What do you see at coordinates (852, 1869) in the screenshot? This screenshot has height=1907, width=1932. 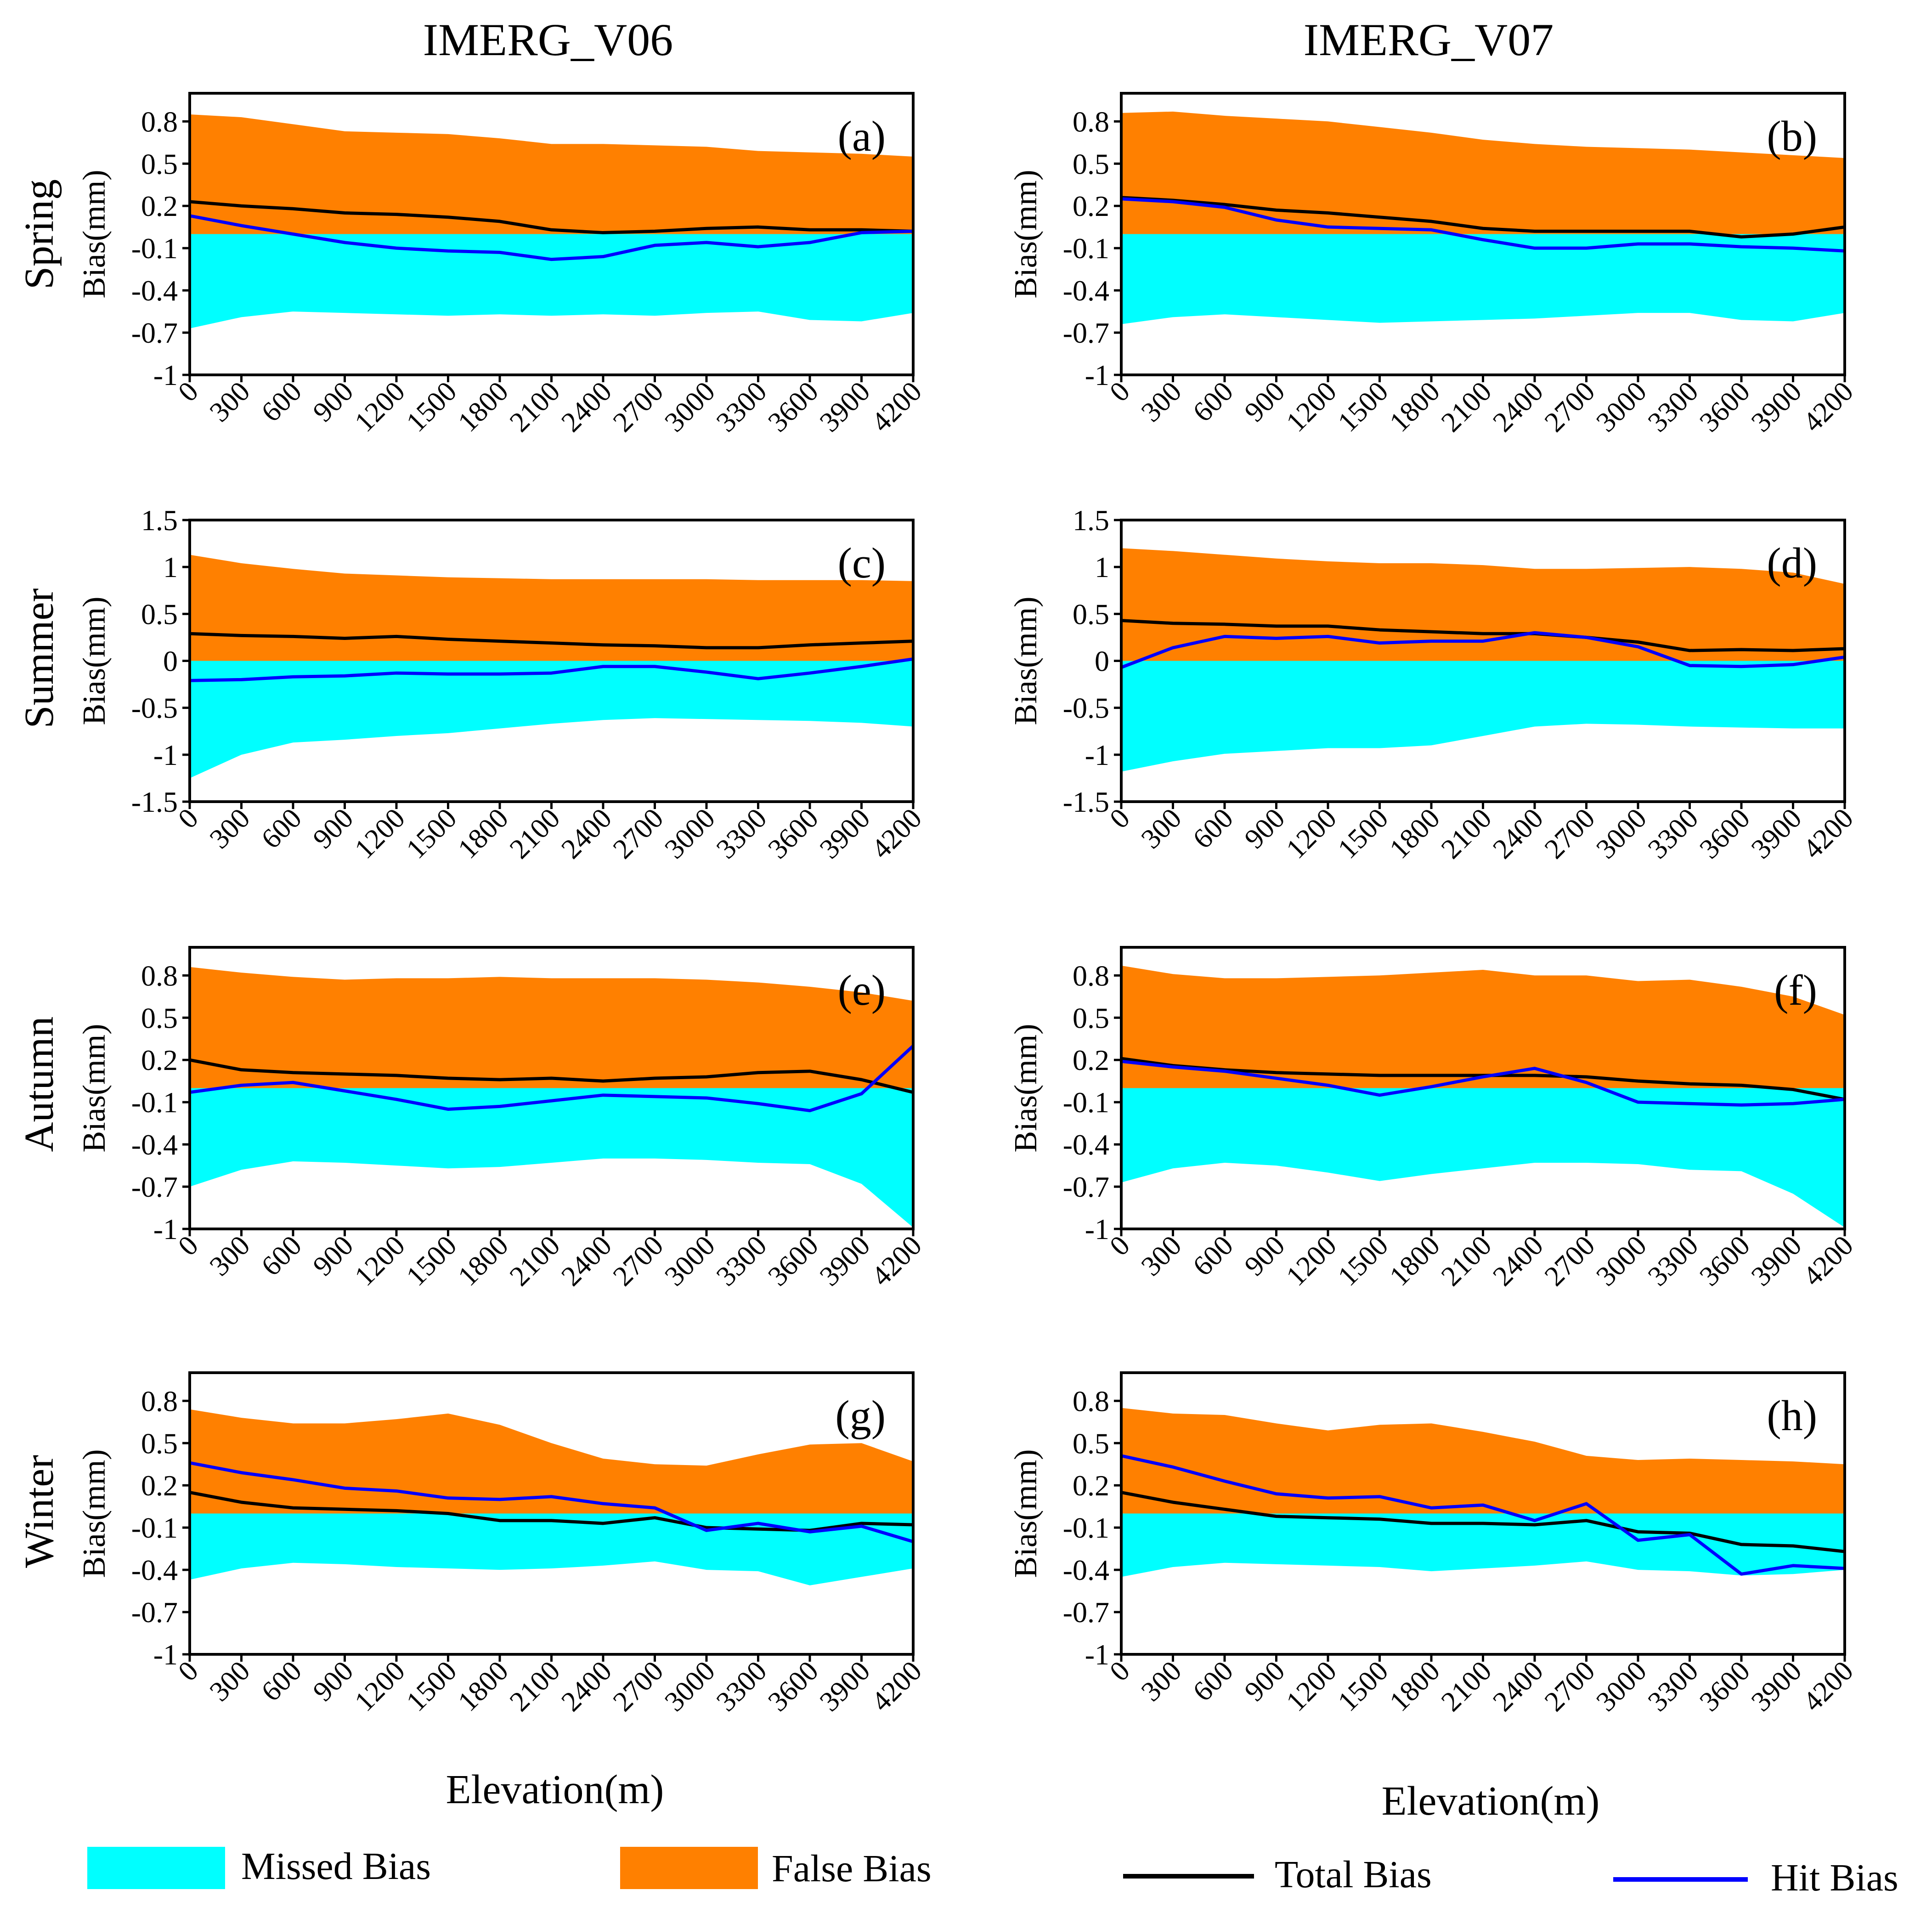 I see `legend-false-label: False Bias` at bounding box center [852, 1869].